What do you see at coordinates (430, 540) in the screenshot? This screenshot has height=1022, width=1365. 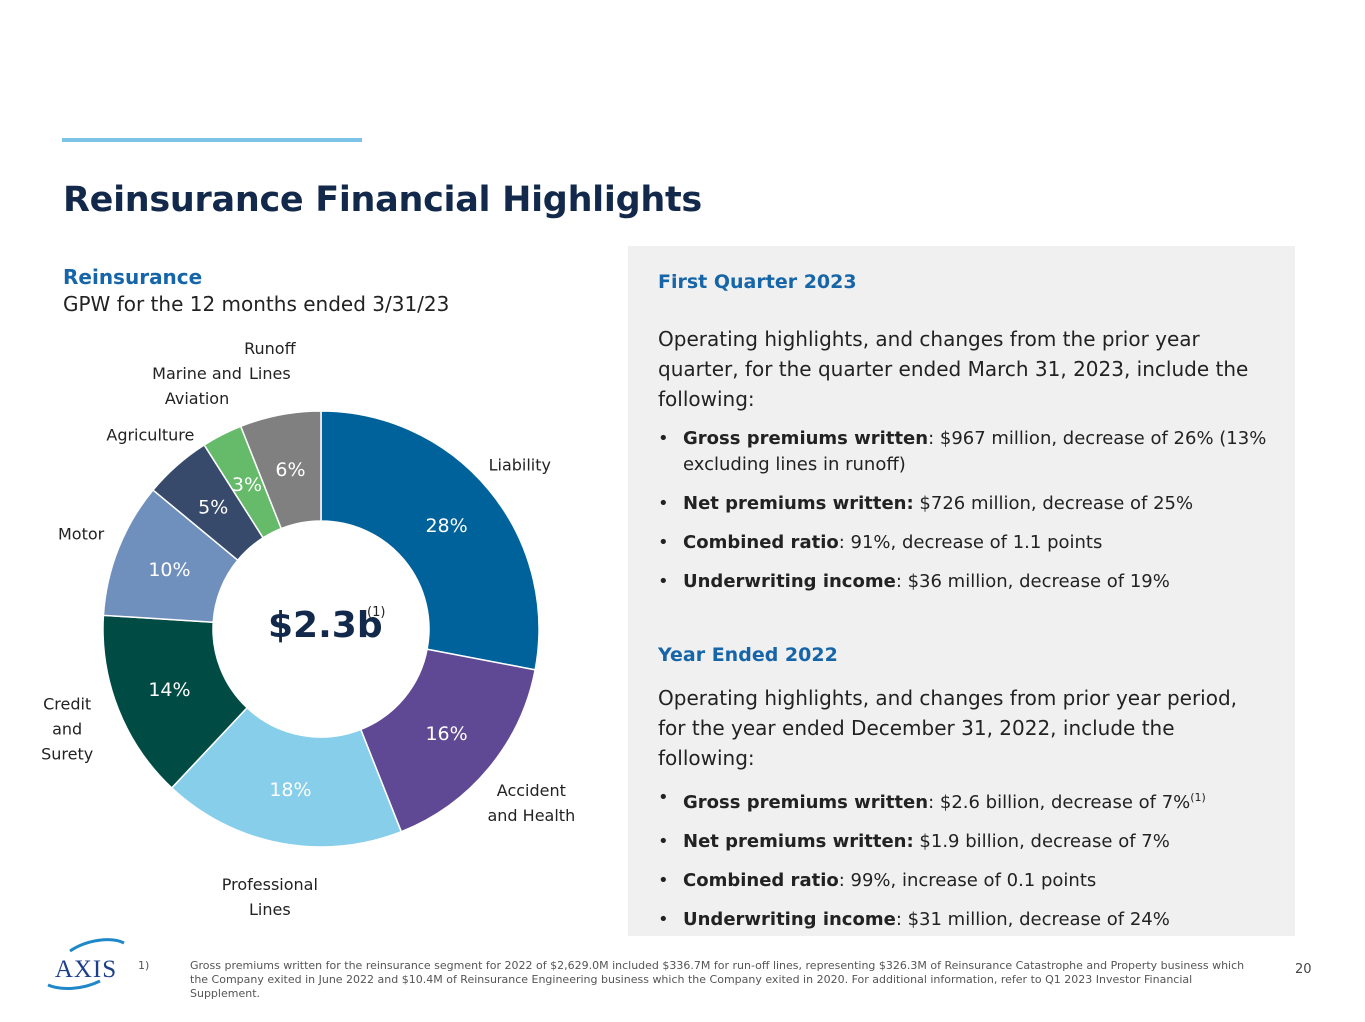 I see `slice-liability` at bounding box center [430, 540].